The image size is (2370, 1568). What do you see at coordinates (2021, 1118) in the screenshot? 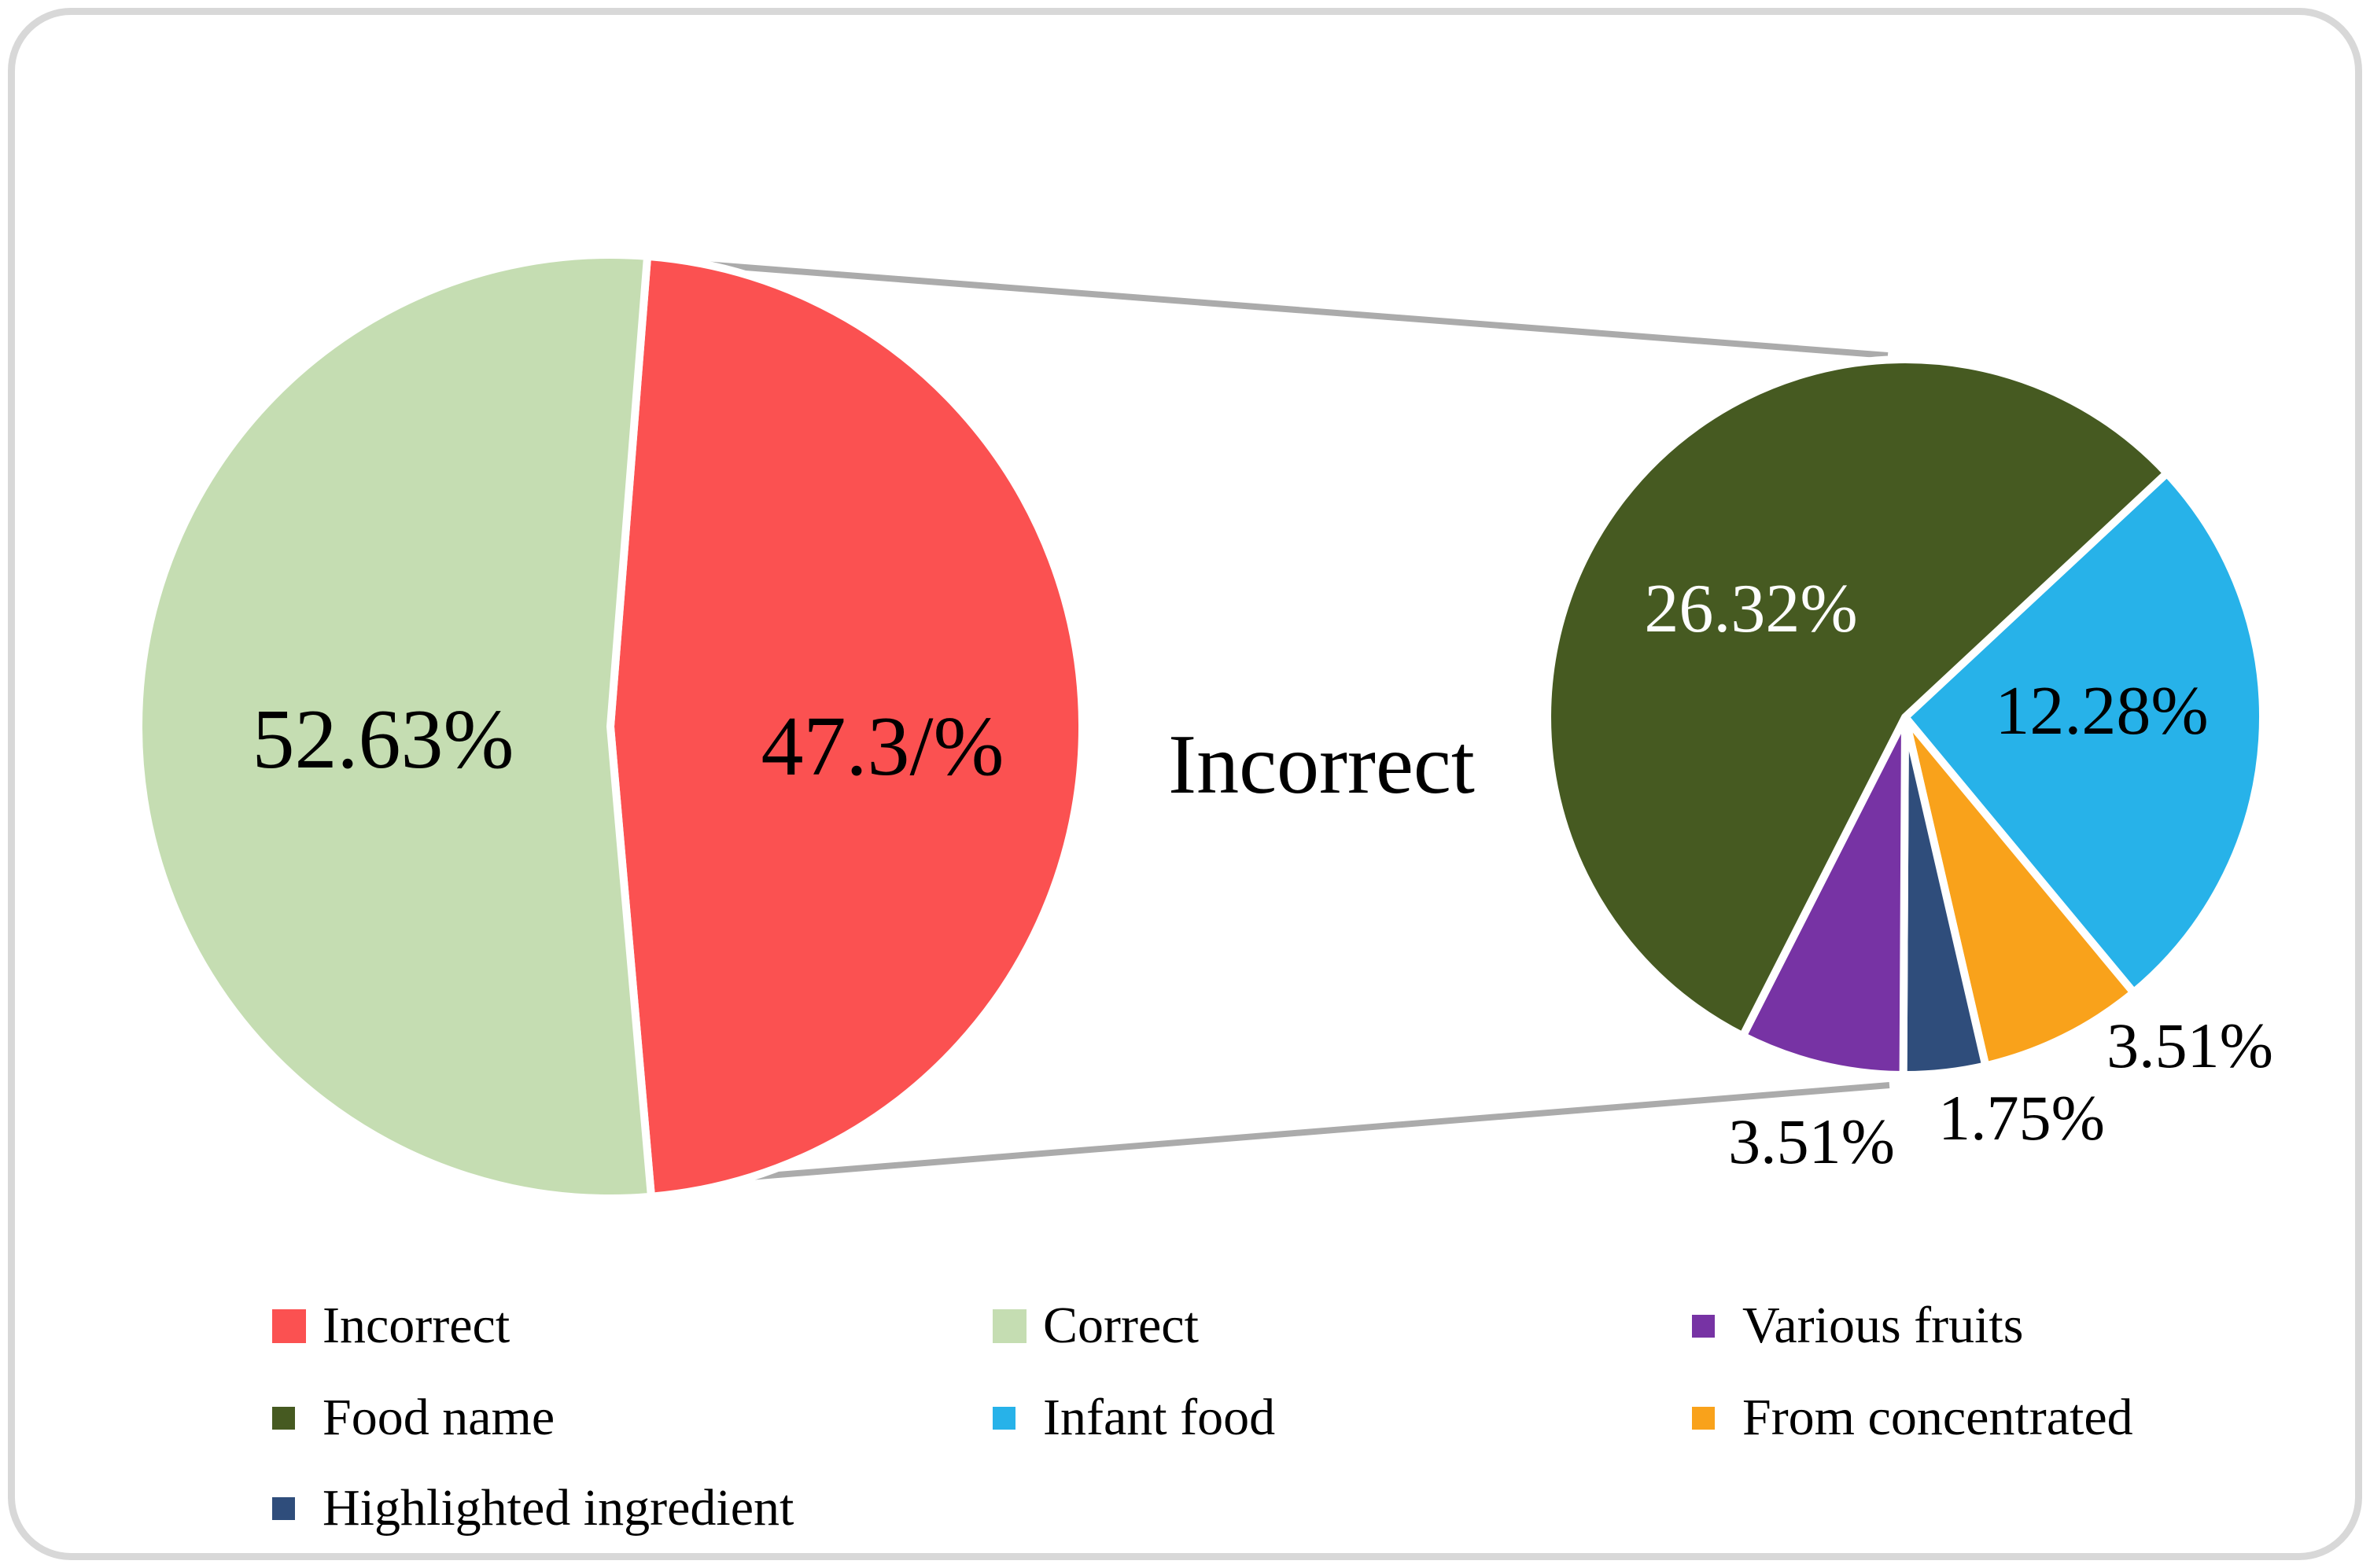
I see `label-highlighted-ingredient-percent: 1.75%` at bounding box center [2021, 1118].